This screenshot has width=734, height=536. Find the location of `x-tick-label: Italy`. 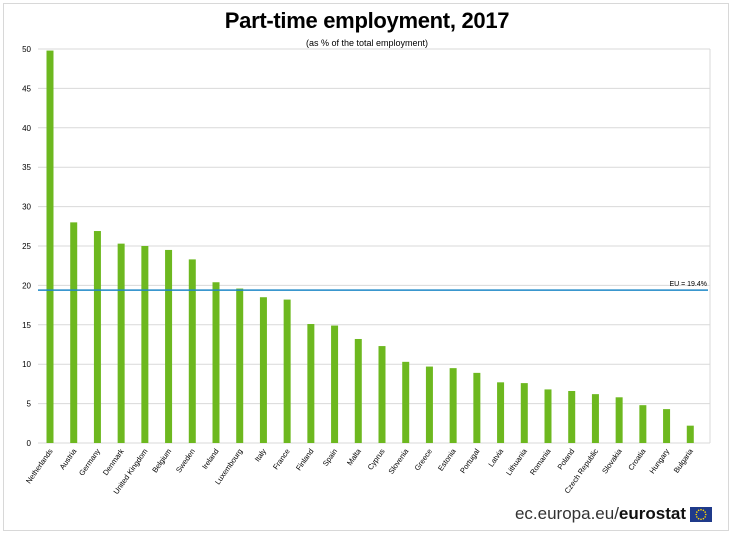

x-tick-label: Italy is located at coordinates (260, 455).